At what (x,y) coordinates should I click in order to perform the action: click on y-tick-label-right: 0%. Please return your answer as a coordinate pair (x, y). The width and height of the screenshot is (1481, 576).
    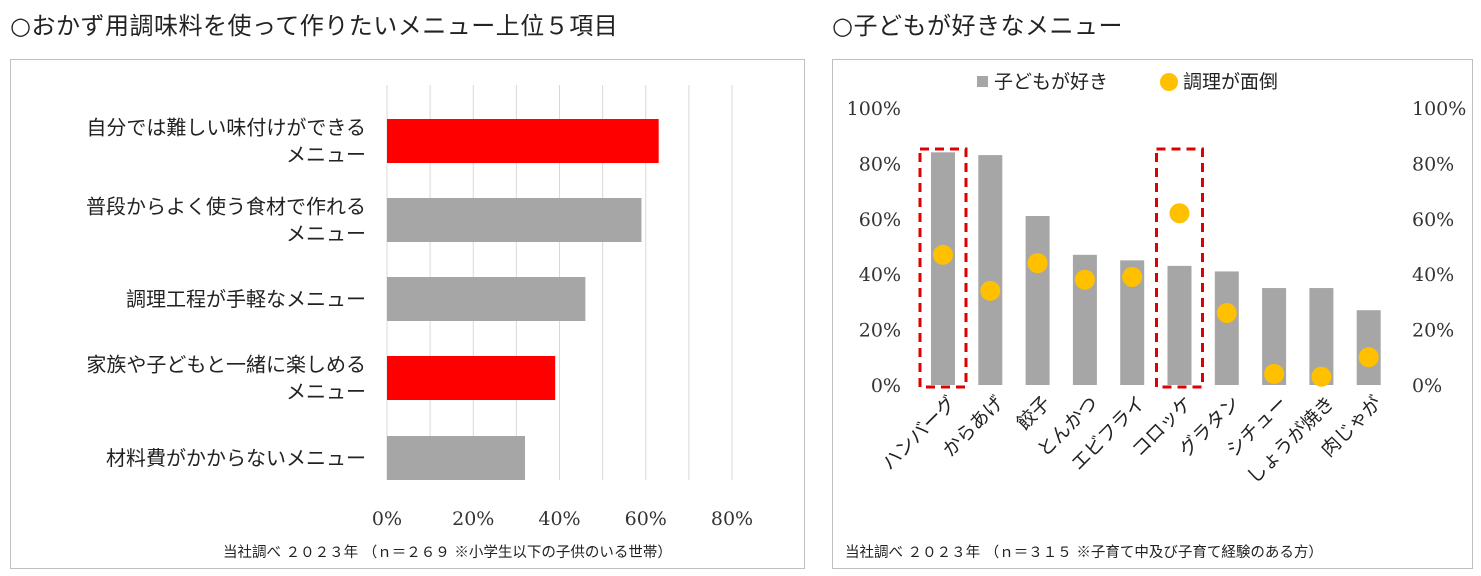
    Looking at the image, I should click on (1427, 386).